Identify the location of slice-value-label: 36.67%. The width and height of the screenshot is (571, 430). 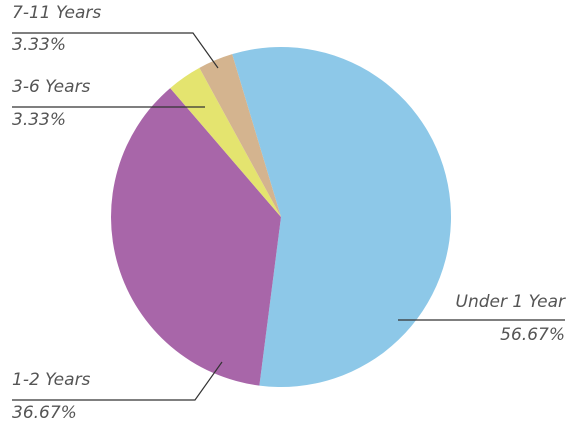
(44, 413).